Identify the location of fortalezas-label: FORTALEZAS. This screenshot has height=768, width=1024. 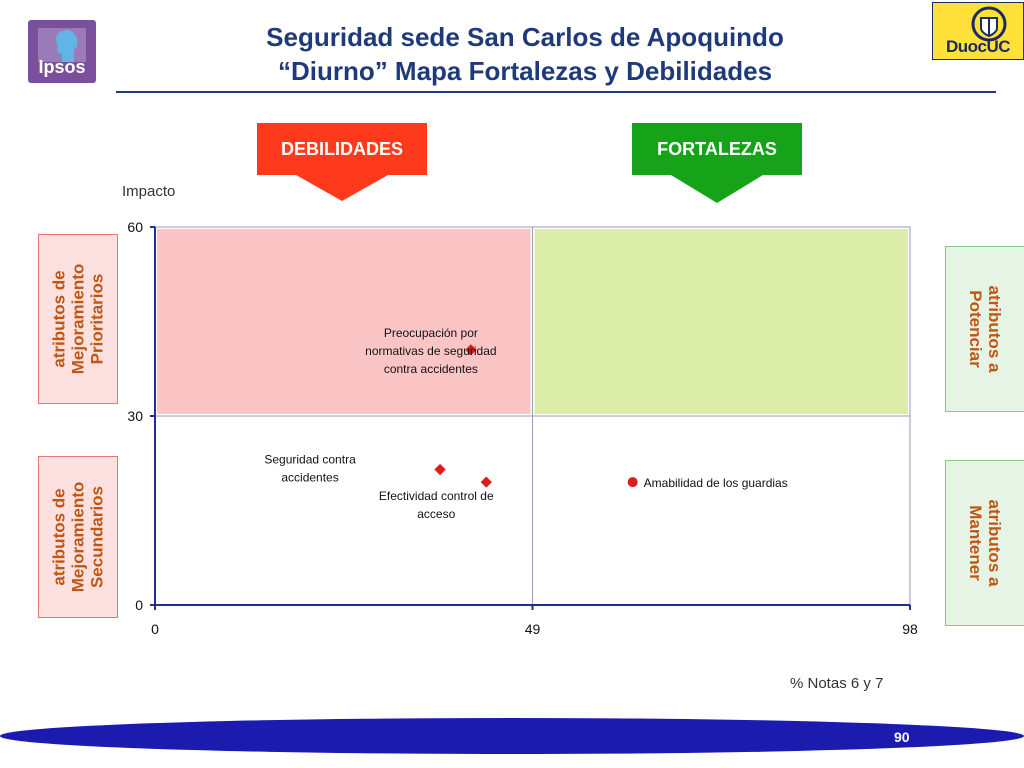
(717, 149).